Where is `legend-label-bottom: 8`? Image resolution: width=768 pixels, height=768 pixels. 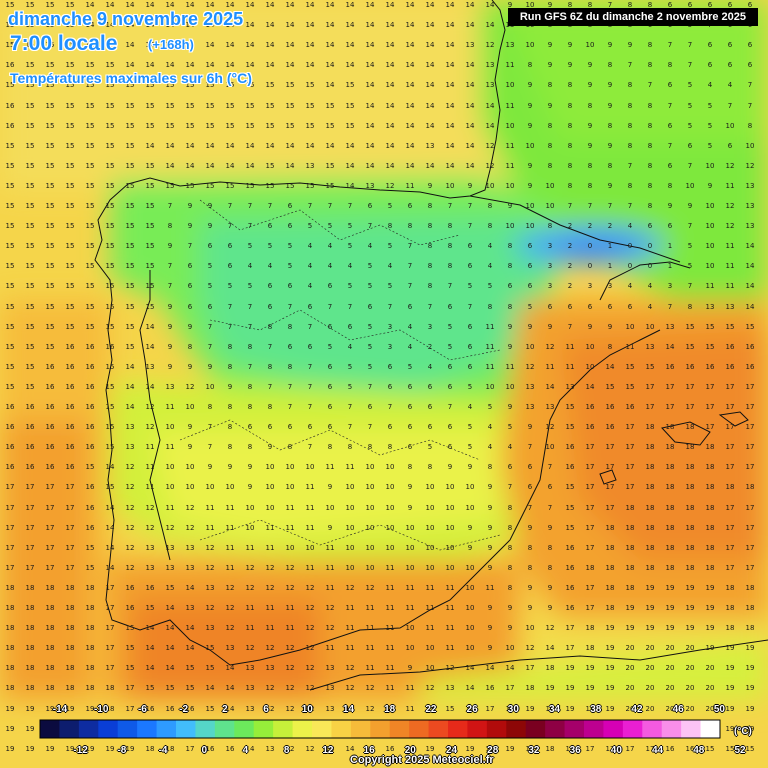 legend-label-bottom: 8 is located at coordinates (286, 750).